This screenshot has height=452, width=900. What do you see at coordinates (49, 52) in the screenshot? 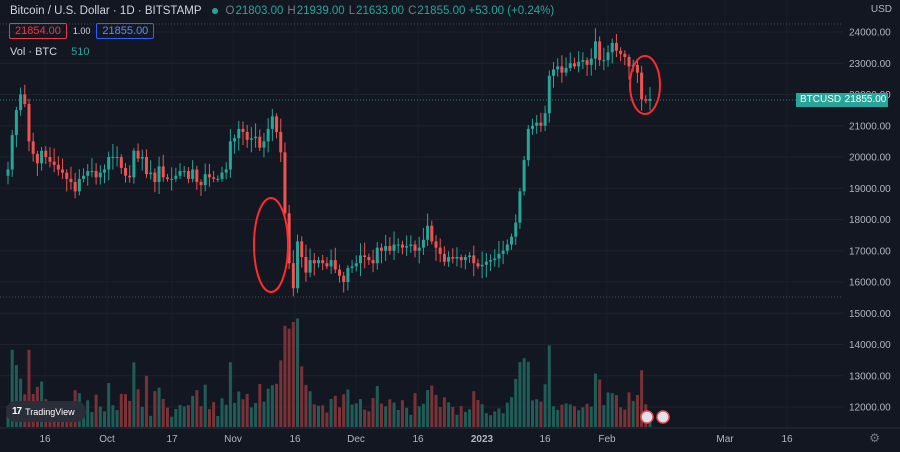
I see `volume-legend: Vol · BTC 510` at bounding box center [49, 52].